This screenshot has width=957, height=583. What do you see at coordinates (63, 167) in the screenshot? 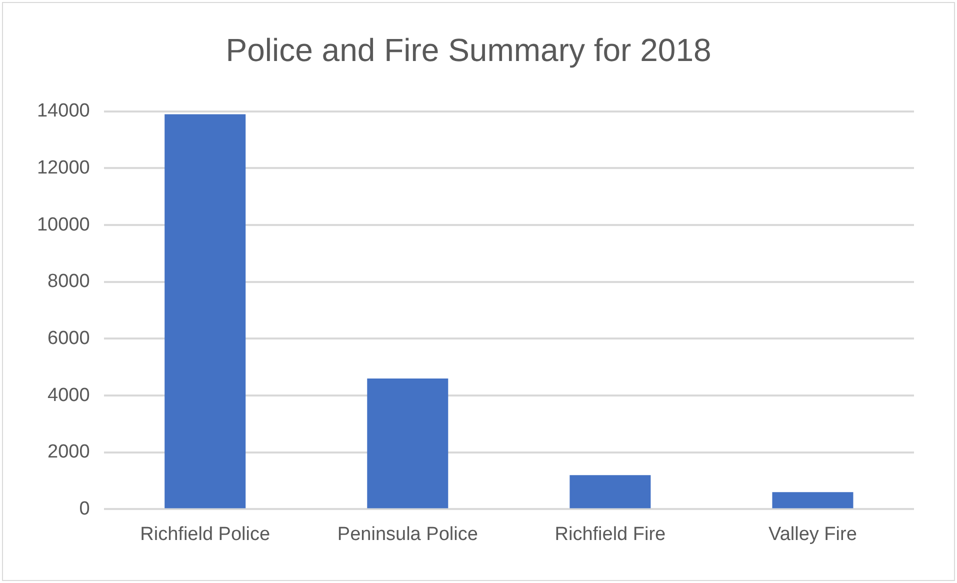
I see `y-tick-label: 12000` at bounding box center [63, 167].